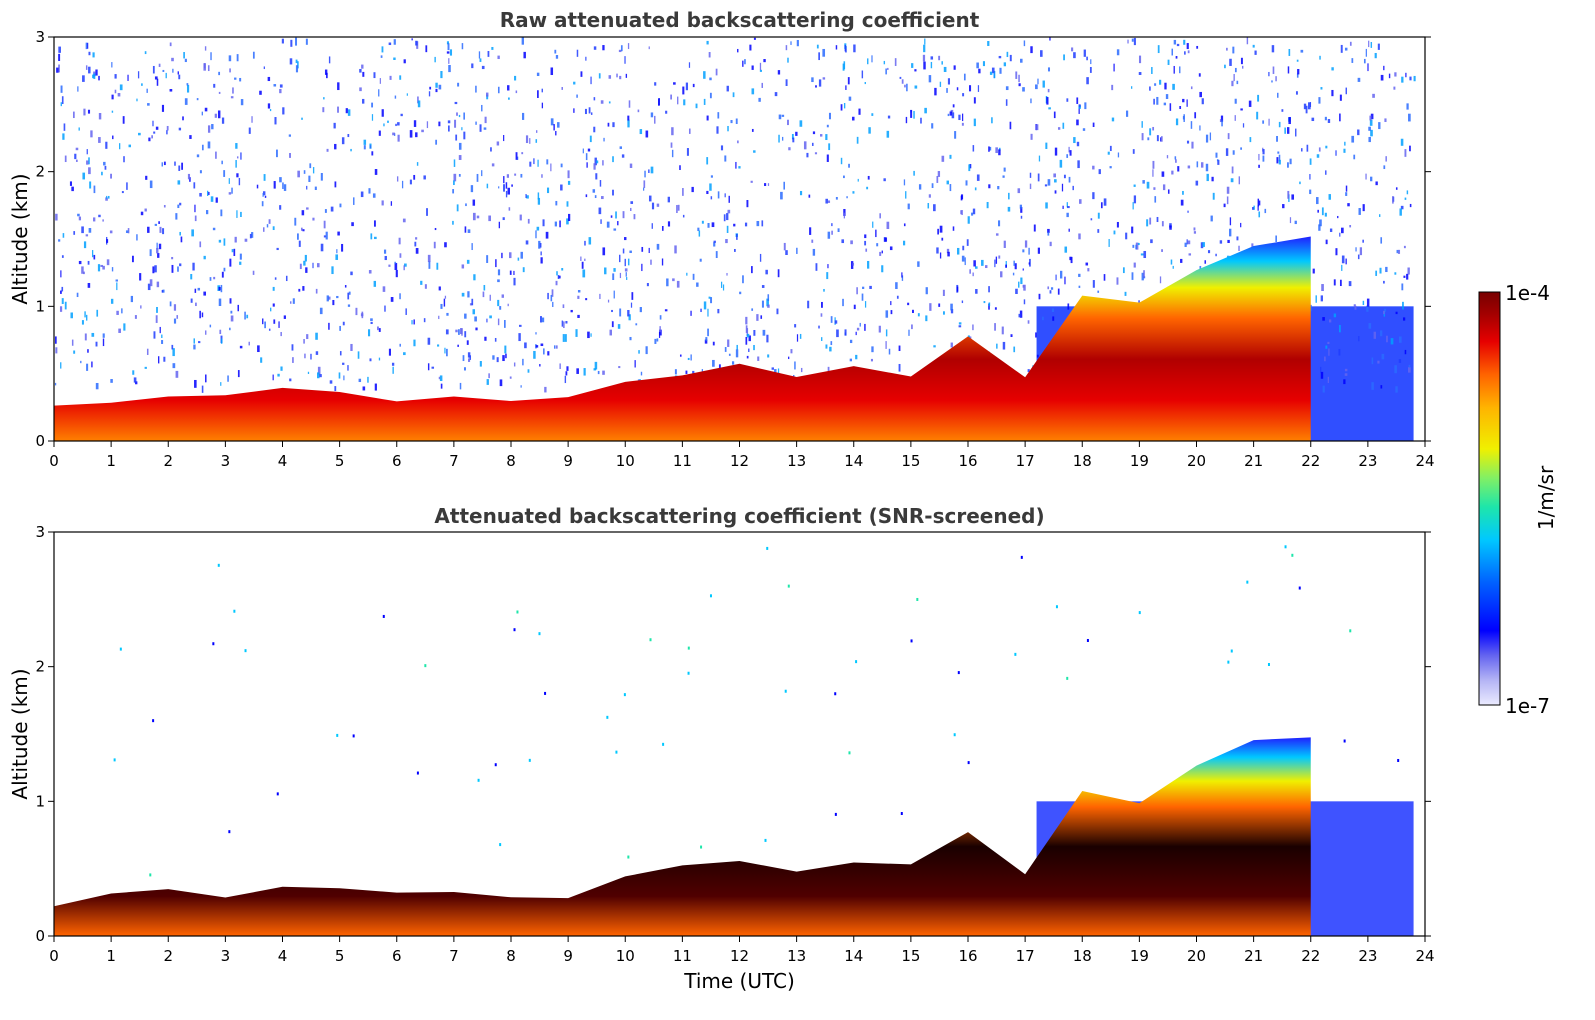 The height and width of the screenshot is (1020, 1595). What do you see at coordinates (1527, 706) in the screenshot?
I see `colorbar-min-label: 1e-7` at bounding box center [1527, 706].